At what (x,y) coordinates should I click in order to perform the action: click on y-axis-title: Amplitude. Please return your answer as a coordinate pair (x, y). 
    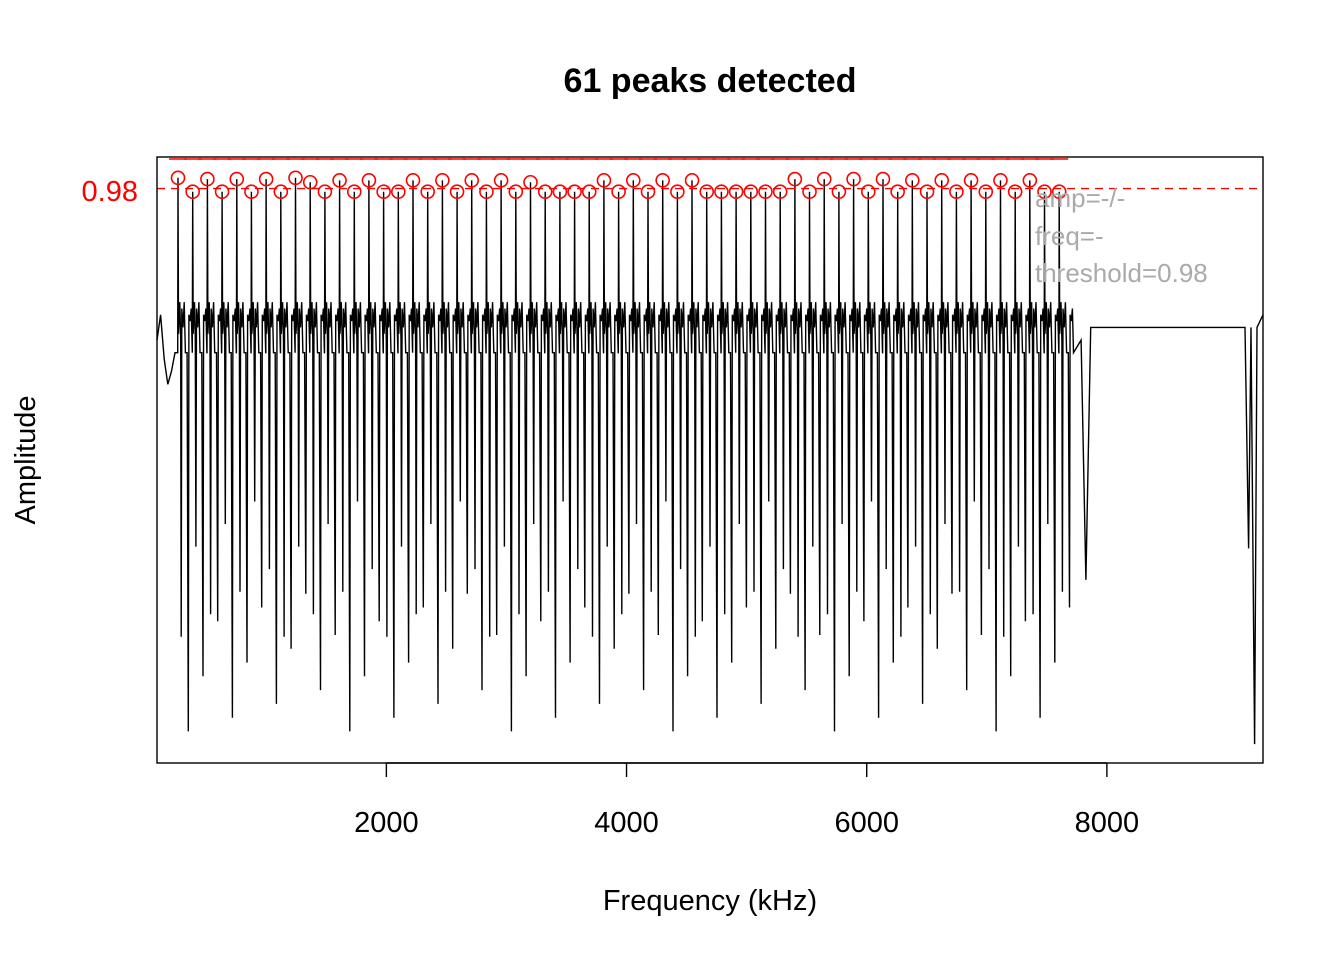
    Looking at the image, I should click on (26, 460).